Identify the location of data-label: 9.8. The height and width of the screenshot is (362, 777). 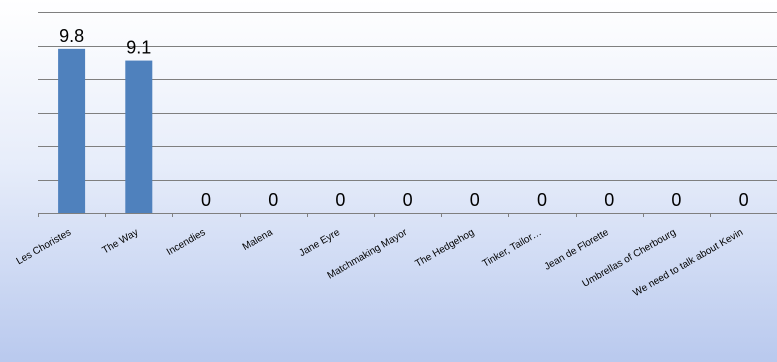
(71, 36).